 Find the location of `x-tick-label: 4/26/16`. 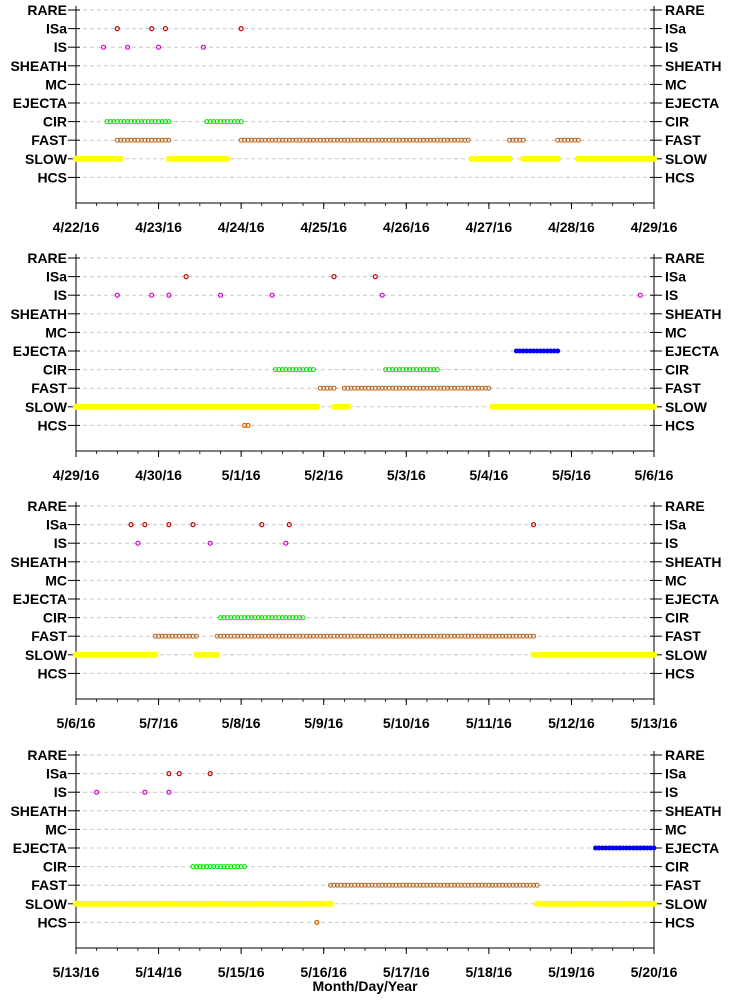

x-tick-label: 4/26/16 is located at coordinates (406, 227).